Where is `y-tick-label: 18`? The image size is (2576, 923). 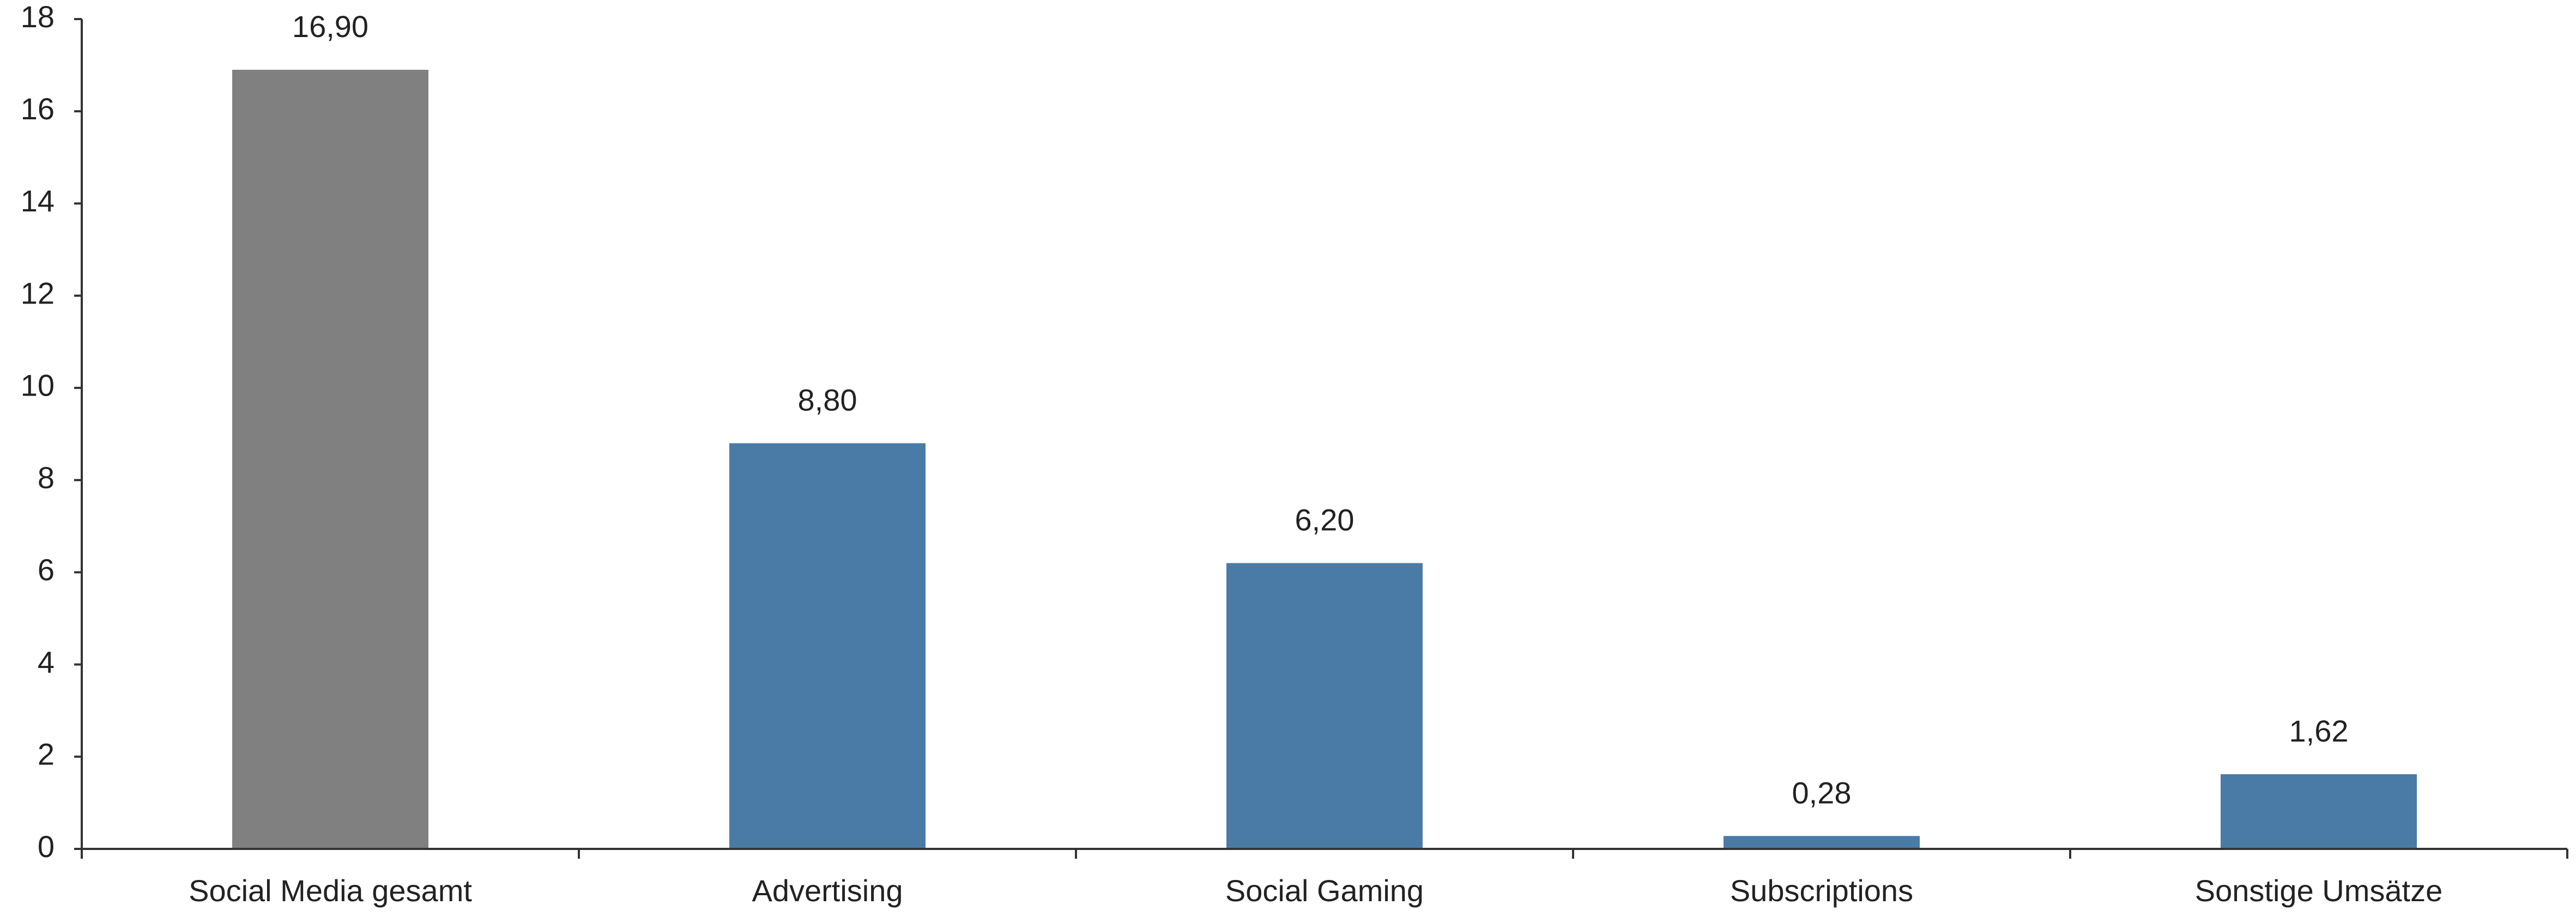 y-tick-label: 18 is located at coordinates (38, 17).